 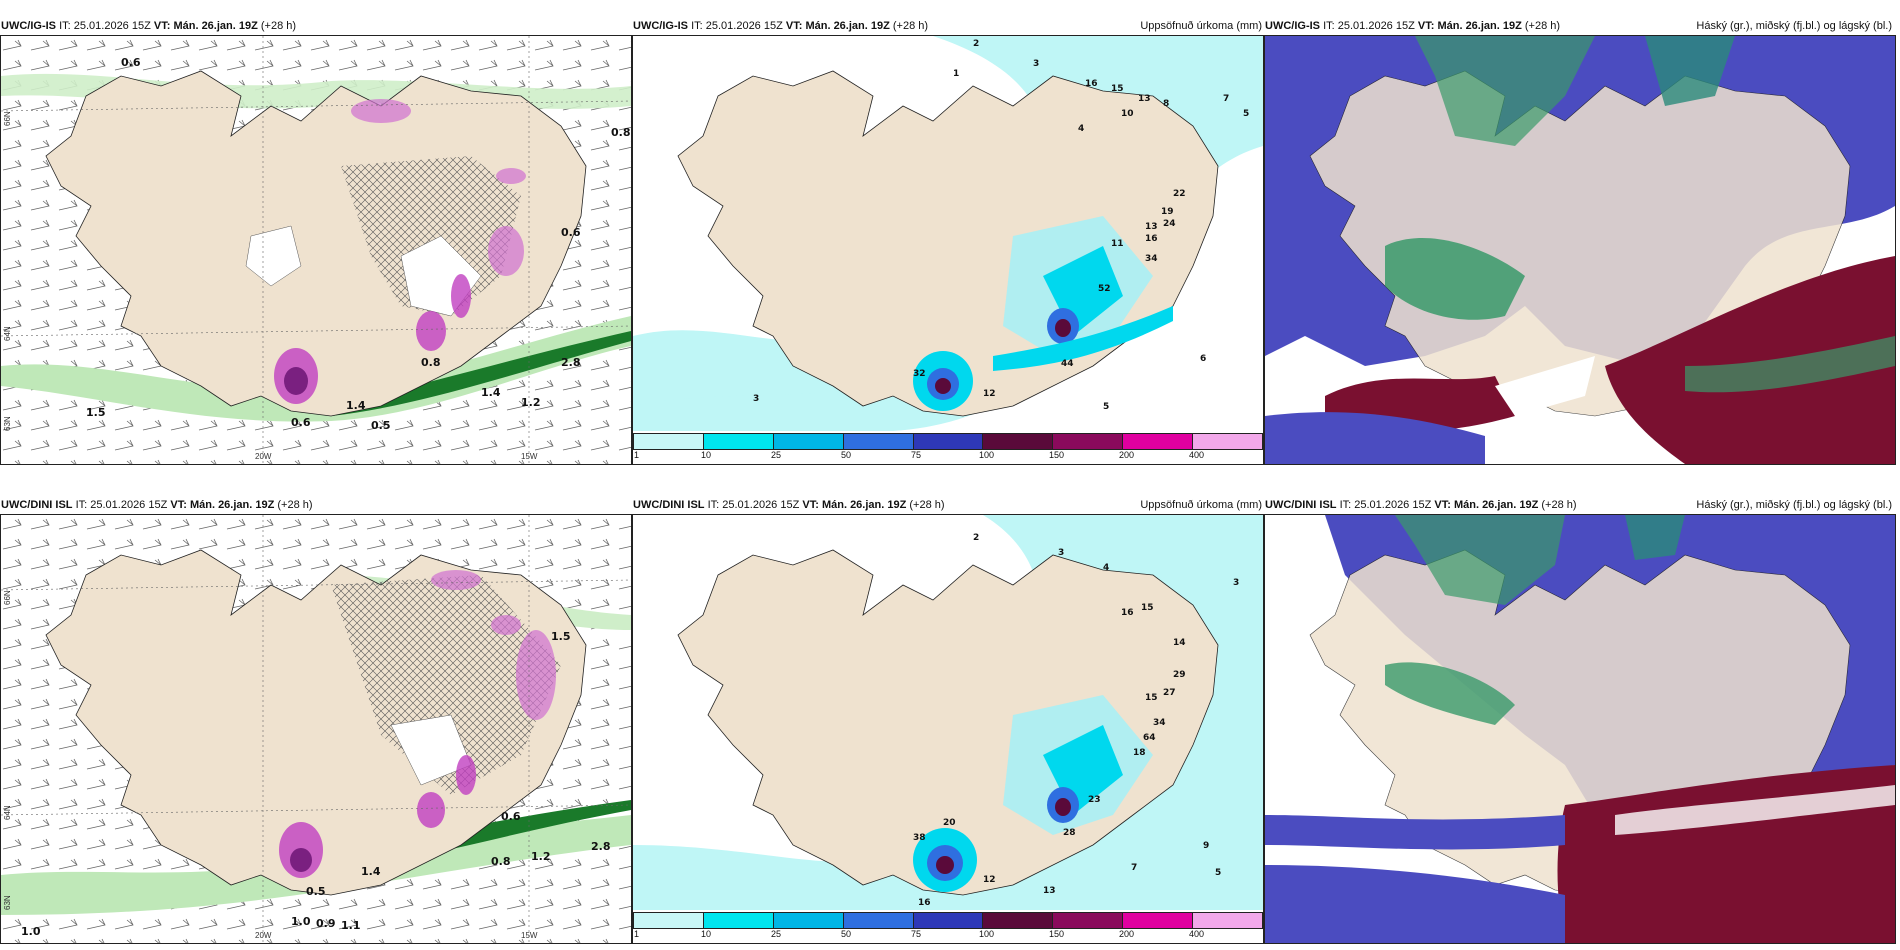 What do you see at coordinates (1166, 104) in the screenshot?
I see `precip-value: 8` at bounding box center [1166, 104].